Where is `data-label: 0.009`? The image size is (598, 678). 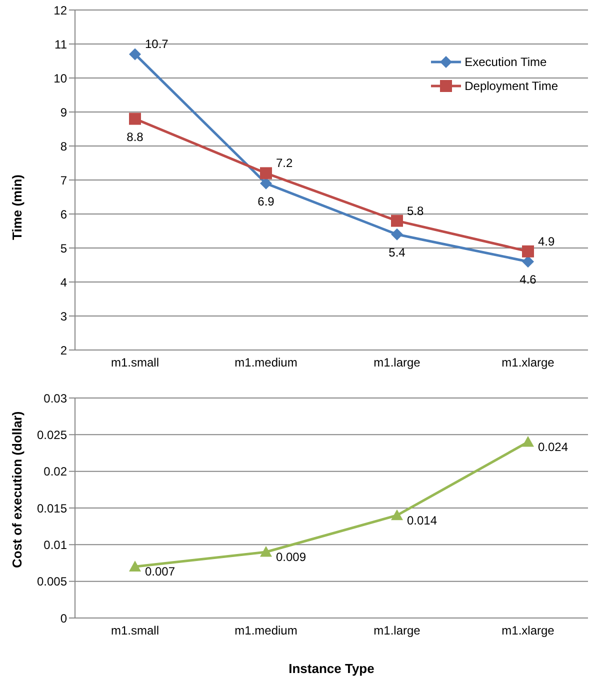
data-label: 0.009 is located at coordinates (291, 557).